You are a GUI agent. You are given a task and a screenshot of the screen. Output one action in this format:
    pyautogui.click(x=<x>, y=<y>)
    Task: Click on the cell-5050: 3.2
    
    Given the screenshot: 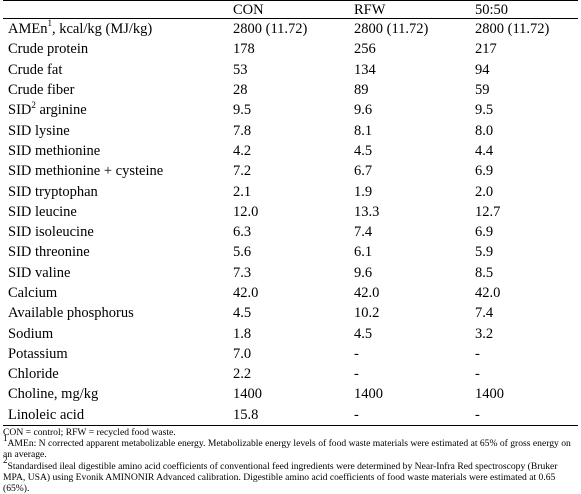 What is the action you would take?
    pyautogui.click(x=484, y=333)
    